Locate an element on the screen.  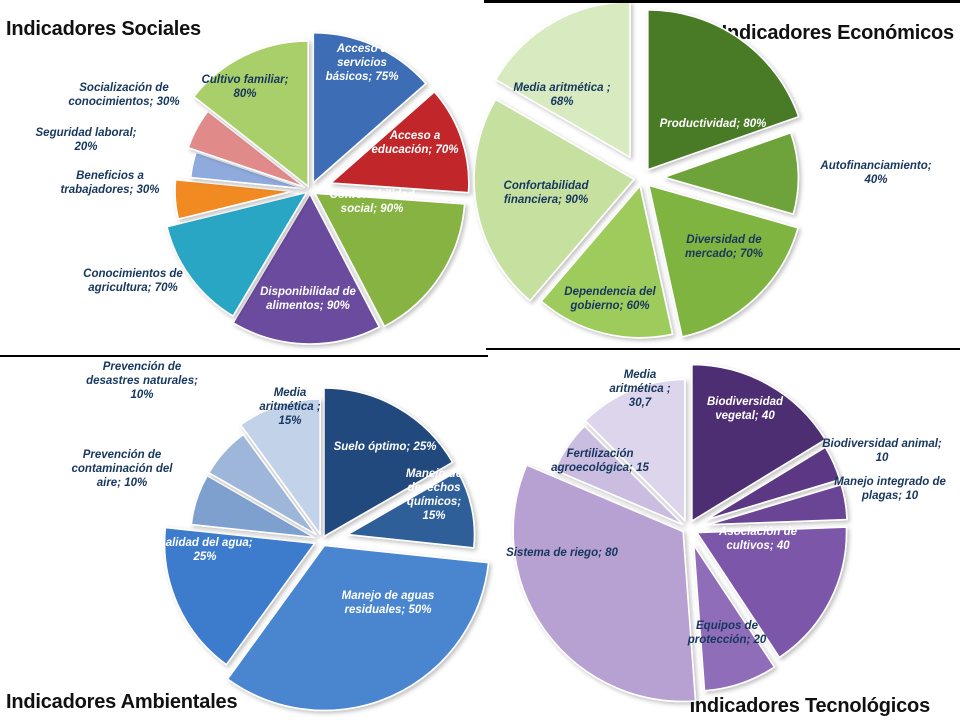
divider-middle is located at coordinates (244, 356).